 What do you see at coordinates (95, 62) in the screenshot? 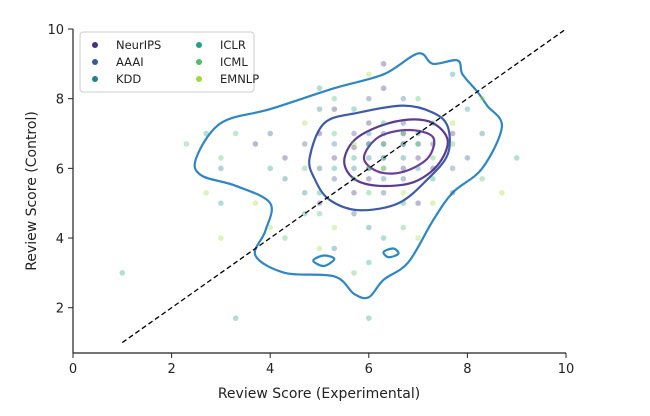
I see `legend-marker-aaai` at bounding box center [95, 62].